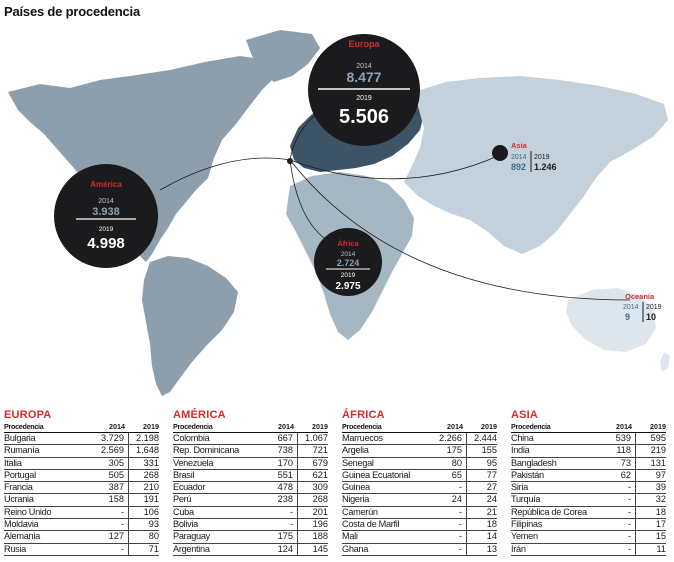 Image resolution: width=674 pixels, height=562 pixels. What do you see at coordinates (491, 499) in the screenshot?
I see `cell-2019: 24` at bounding box center [491, 499].